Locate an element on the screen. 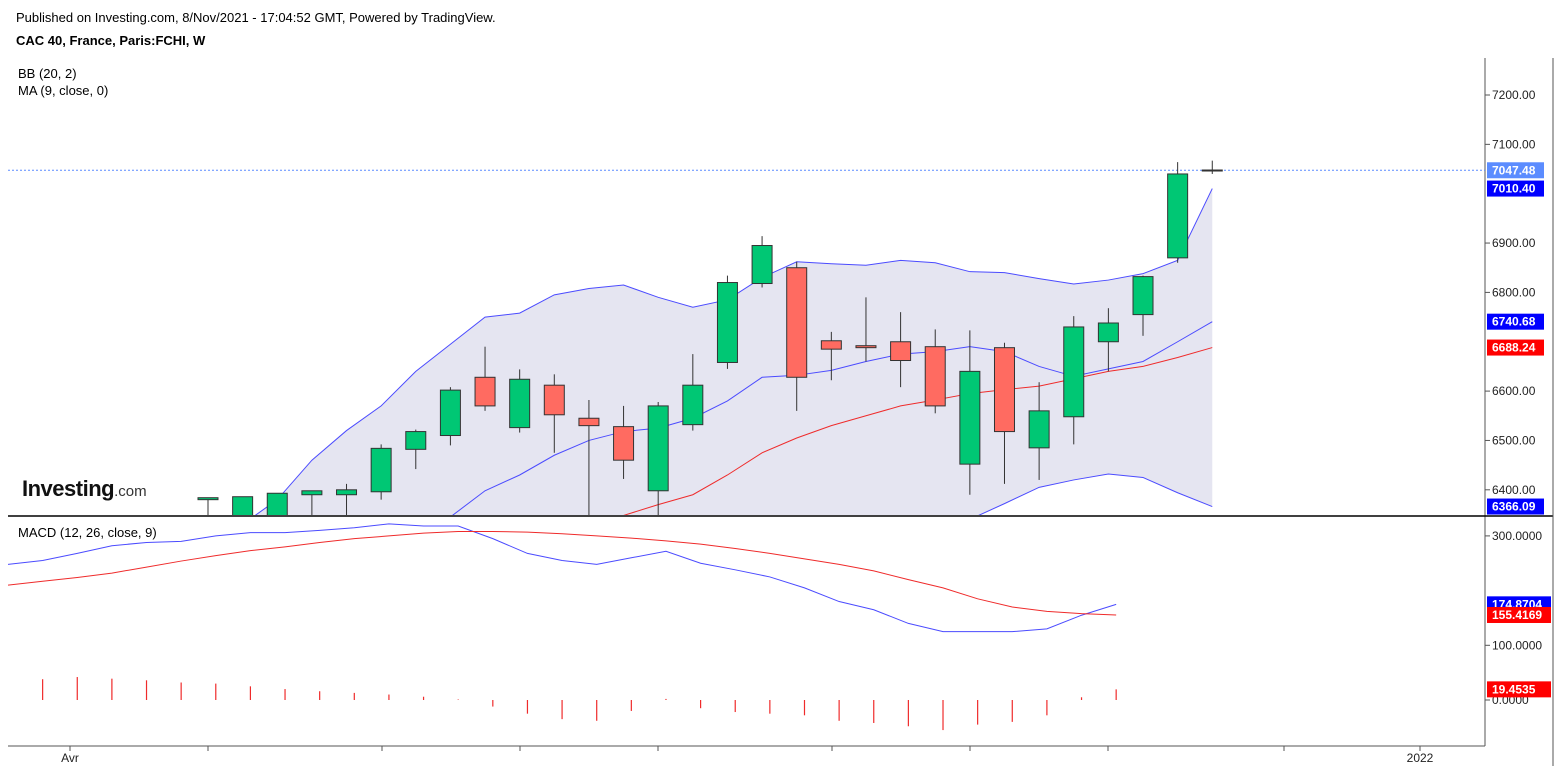 This screenshot has width=1561, height=772. price-tag: 19.4535 is located at coordinates (1519, 689).